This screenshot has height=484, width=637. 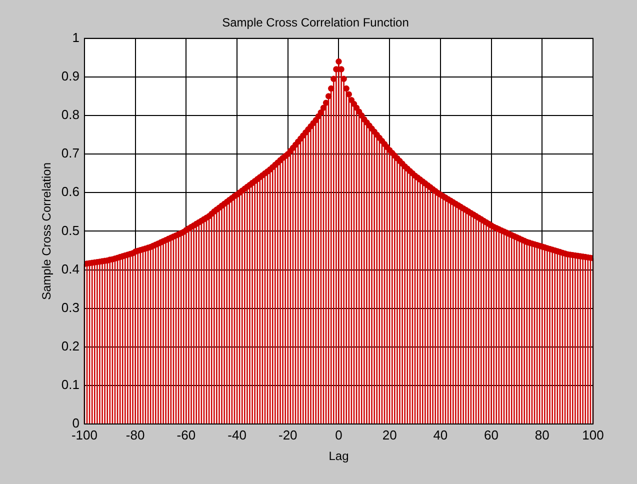 What do you see at coordinates (338, 456) in the screenshot?
I see `x-axis-title: Lag` at bounding box center [338, 456].